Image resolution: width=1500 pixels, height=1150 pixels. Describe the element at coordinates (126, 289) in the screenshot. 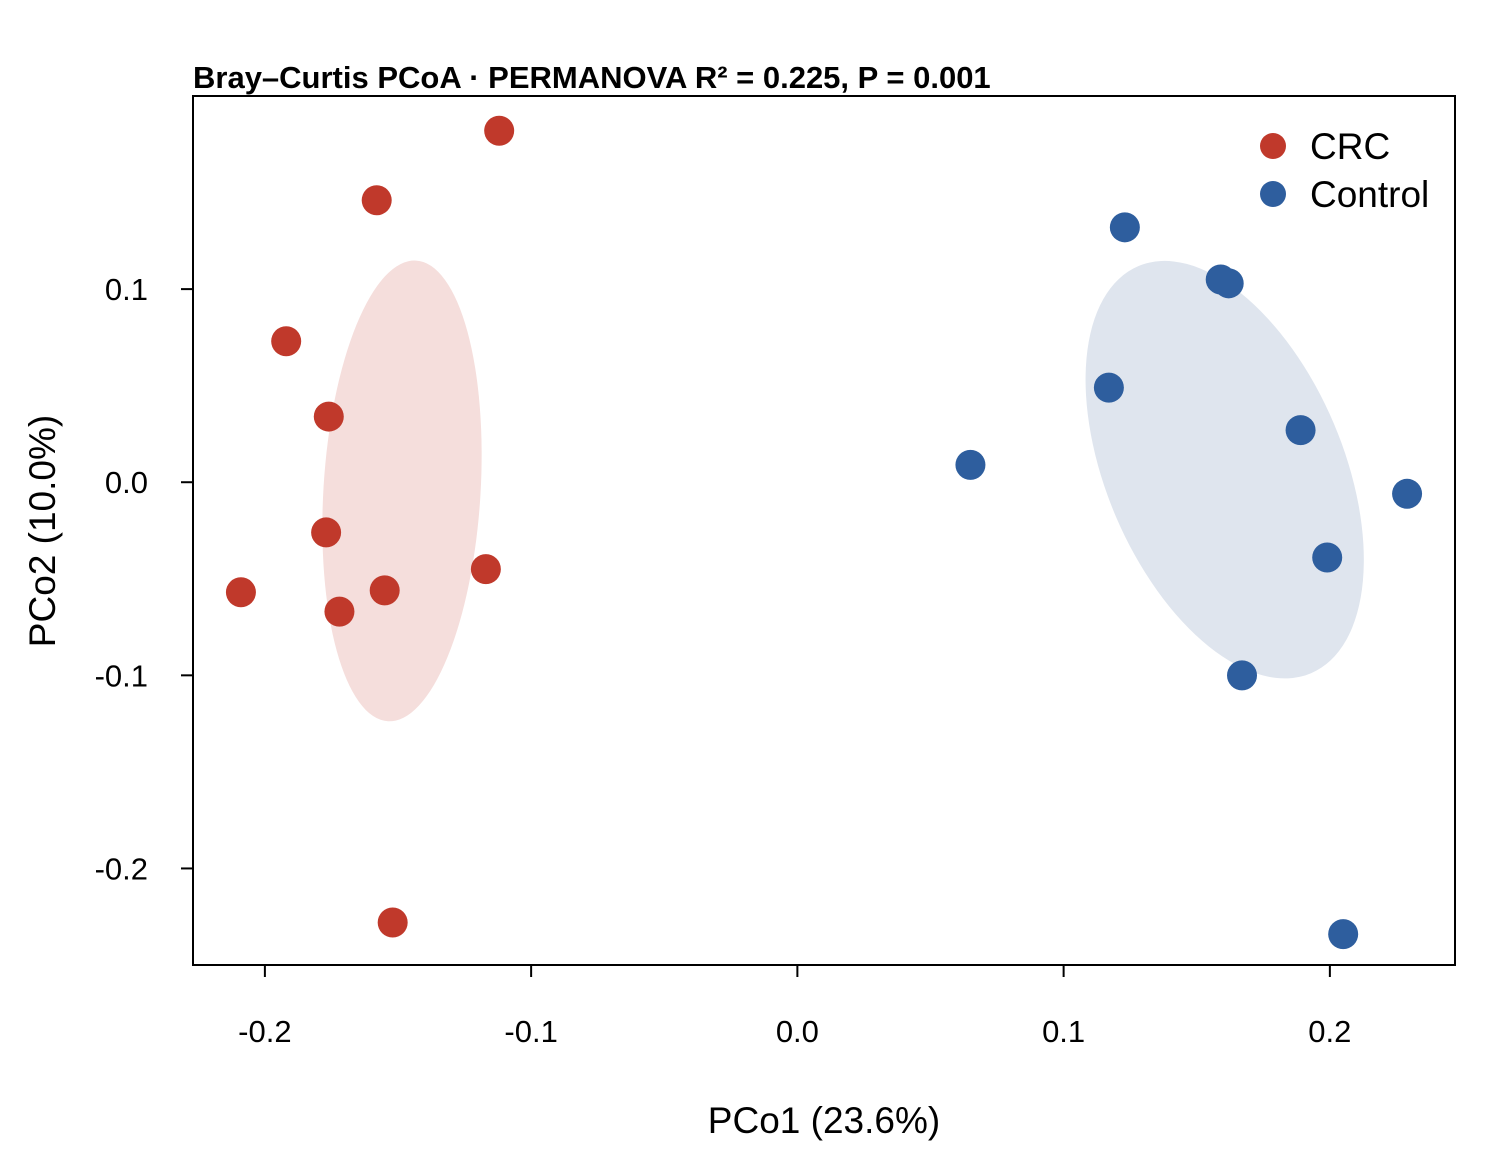

I see `y-tick-label: 0.1` at that location.